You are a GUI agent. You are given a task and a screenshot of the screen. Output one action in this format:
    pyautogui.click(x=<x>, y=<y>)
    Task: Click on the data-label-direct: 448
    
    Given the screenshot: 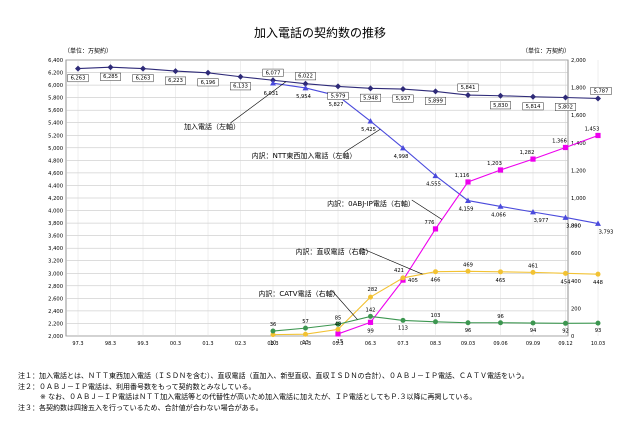 What is the action you would take?
    pyautogui.click(x=598, y=283)
    